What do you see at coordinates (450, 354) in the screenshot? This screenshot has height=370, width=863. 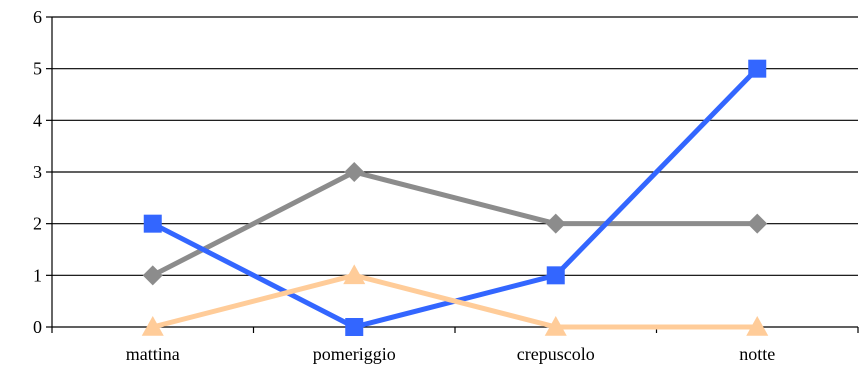 I see `x-tick-labels: mattina pomeriggio crepuscolo notte` at bounding box center [450, 354].